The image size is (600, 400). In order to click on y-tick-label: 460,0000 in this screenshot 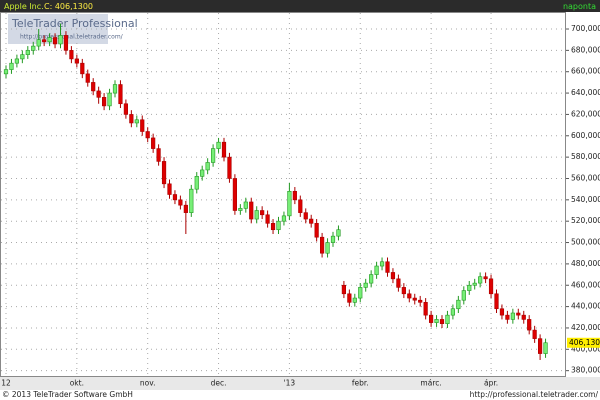, I will do `click(585, 284)`.